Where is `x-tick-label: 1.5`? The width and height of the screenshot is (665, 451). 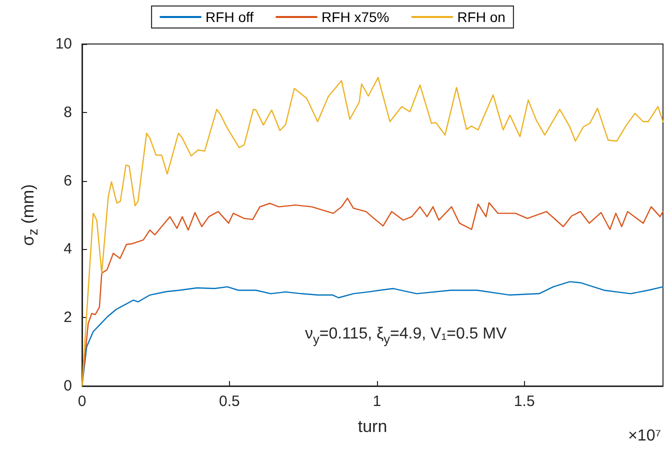 x-tick-label: 1.5 is located at coordinates (524, 401).